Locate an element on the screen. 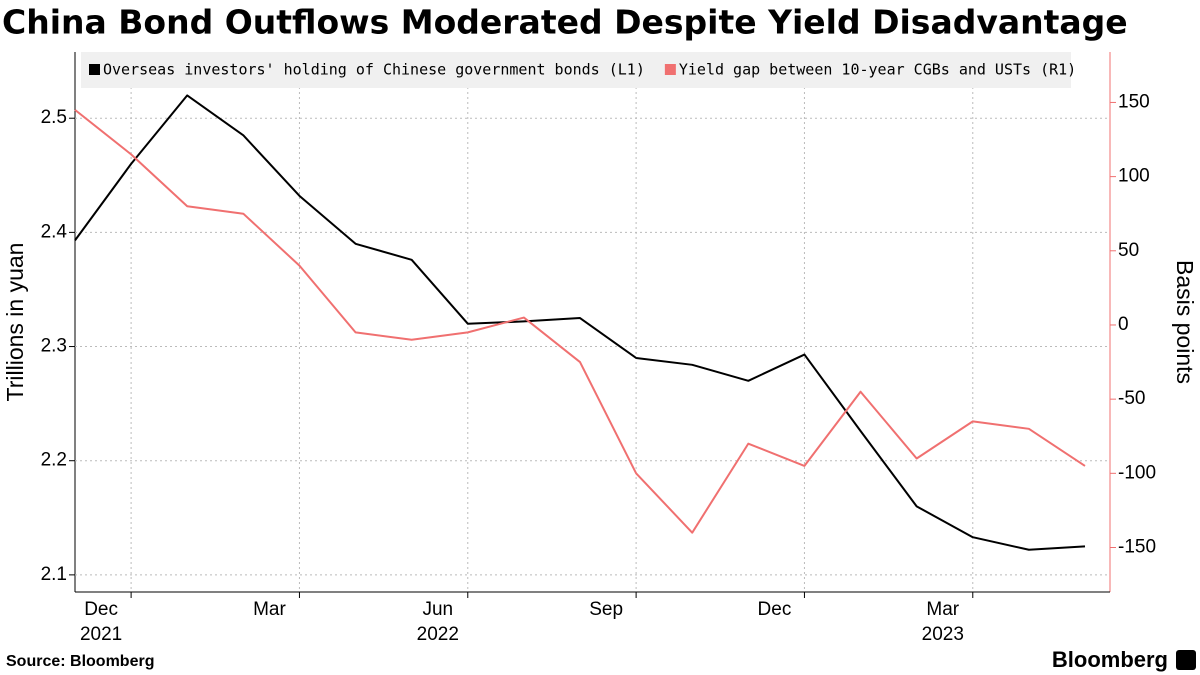  brand: Bloomberg is located at coordinates (1110, 659).